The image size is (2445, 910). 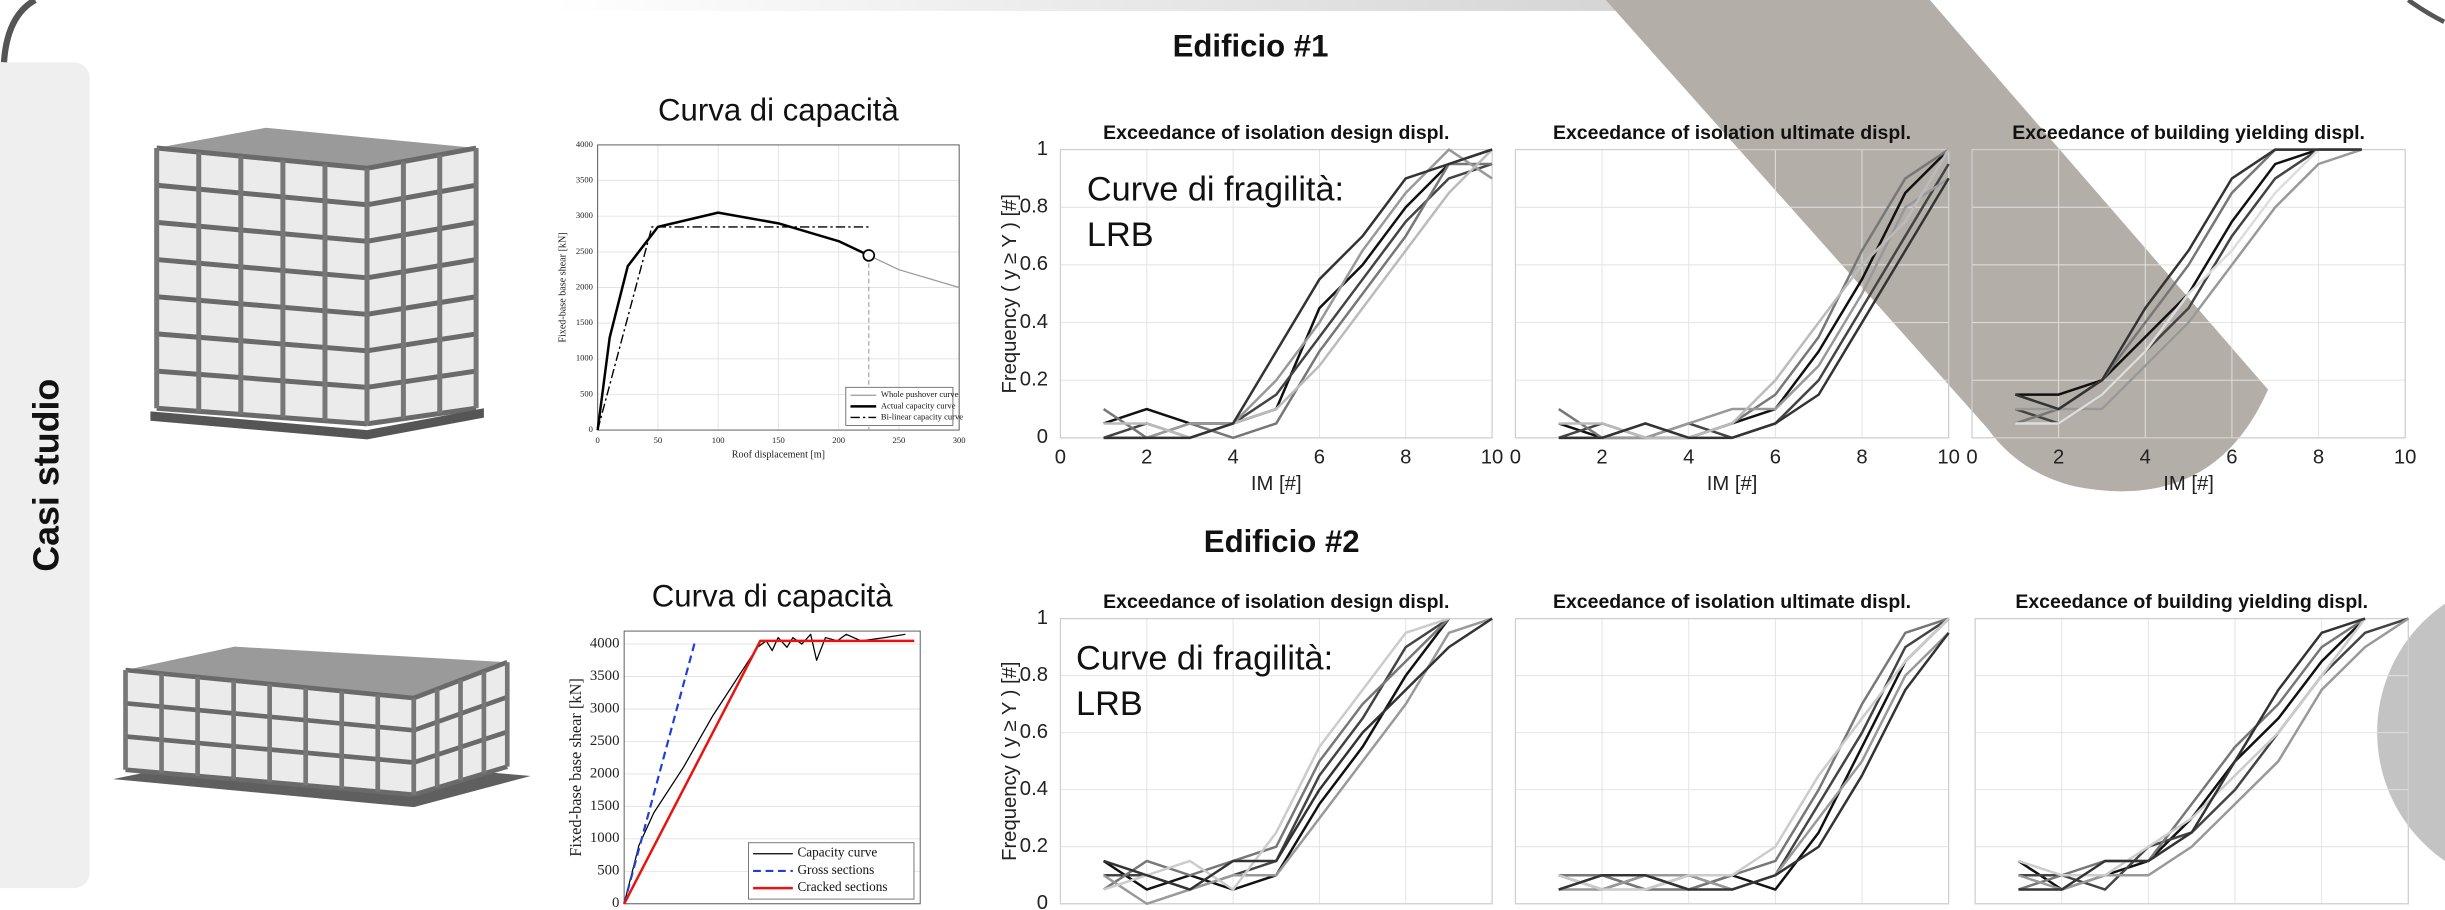 What do you see at coordinates (1034, 322) in the screenshot?
I see `y-tick-label: 0.4` at bounding box center [1034, 322].